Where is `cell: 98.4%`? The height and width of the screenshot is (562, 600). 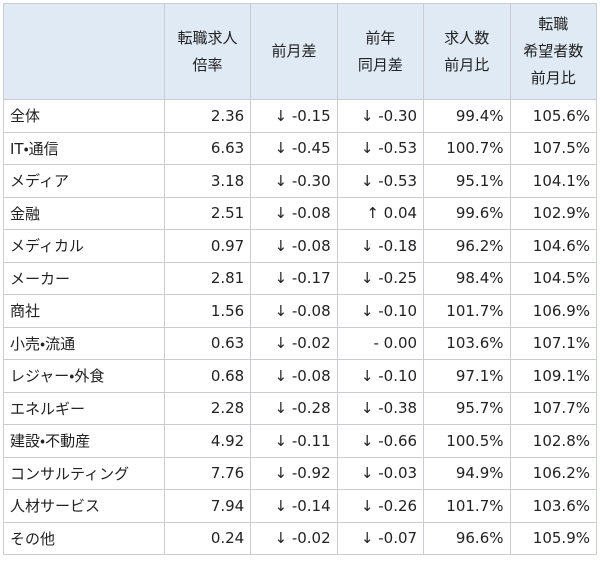
cell: 98.4% is located at coordinates (467, 278).